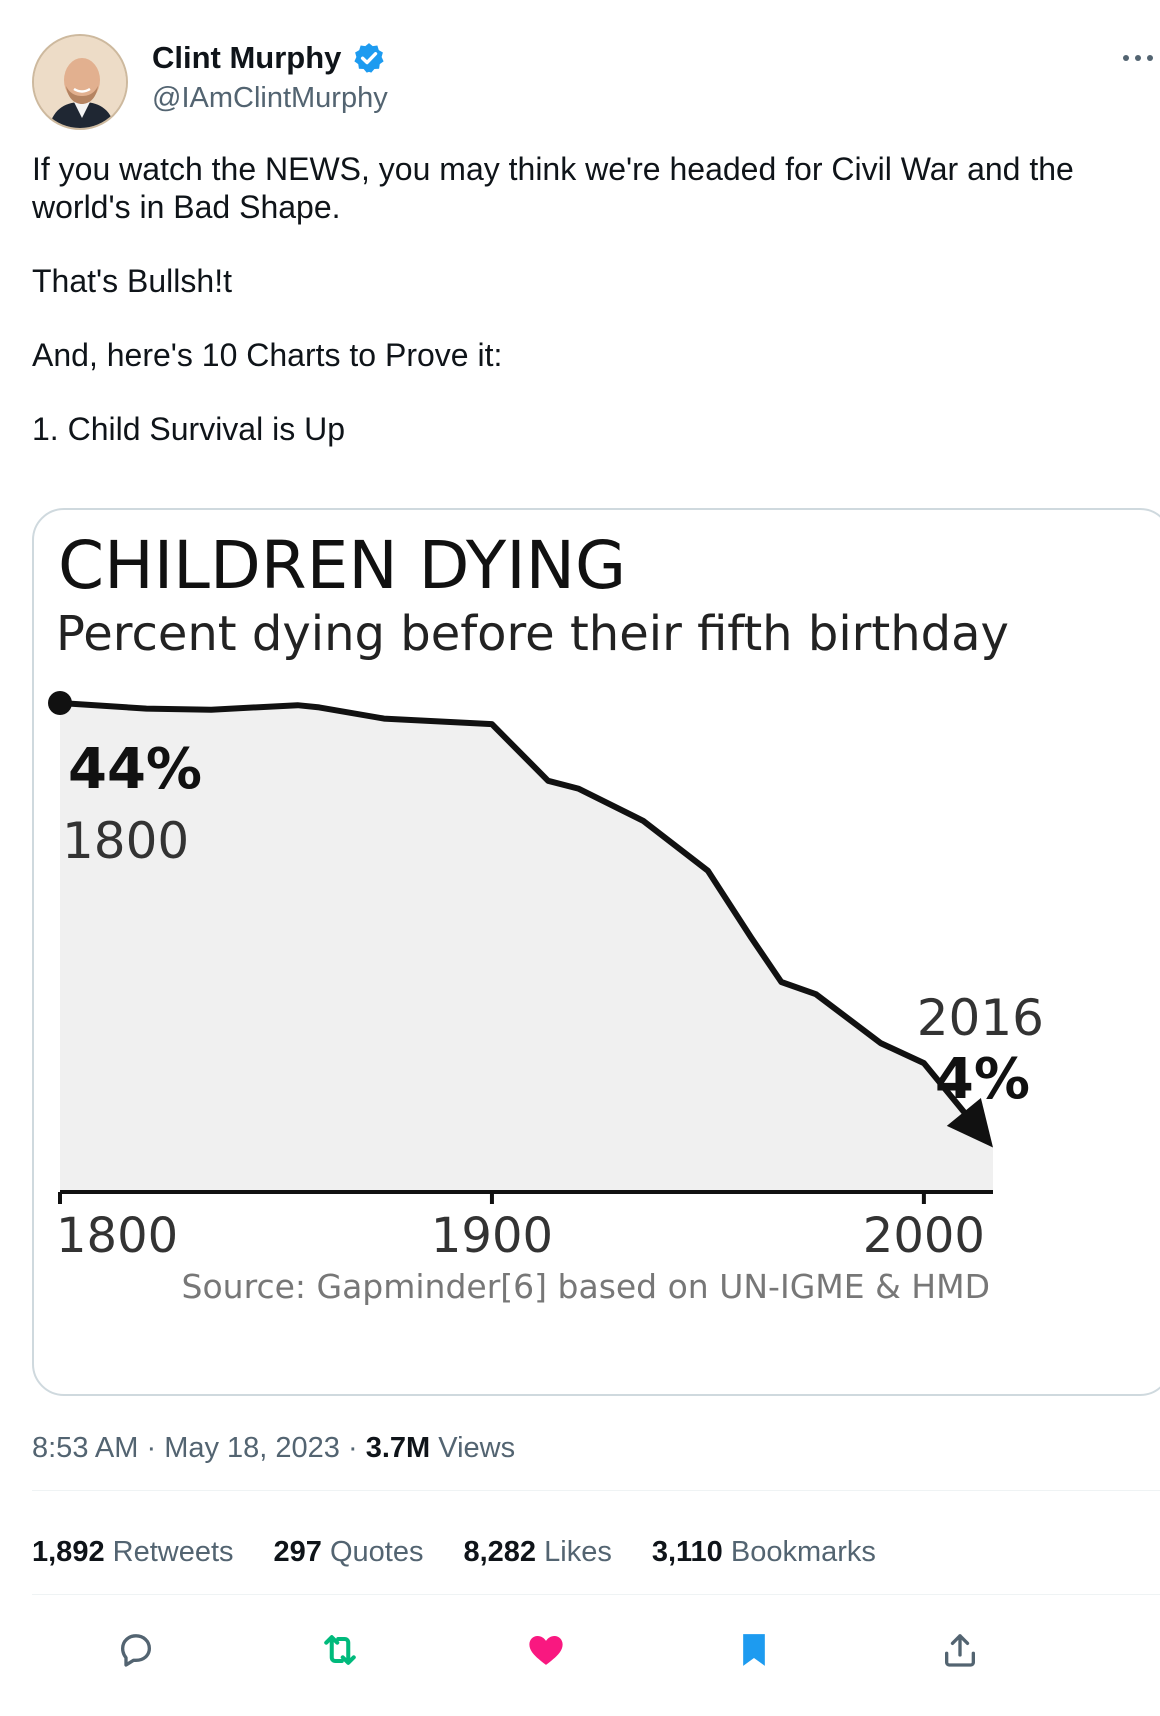 This screenshot has height=1716, width=1160. I want to click on stat-likes: 8,282 Likes, so click(537, 1552).